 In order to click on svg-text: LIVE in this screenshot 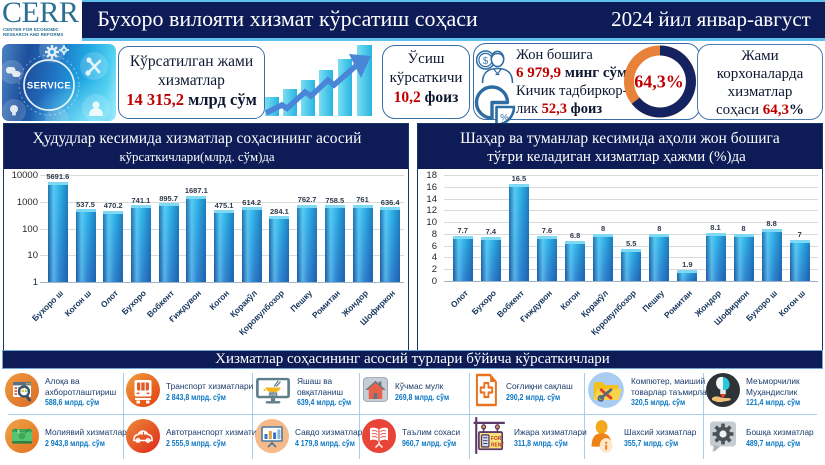, I will do `click(273, 395)`.